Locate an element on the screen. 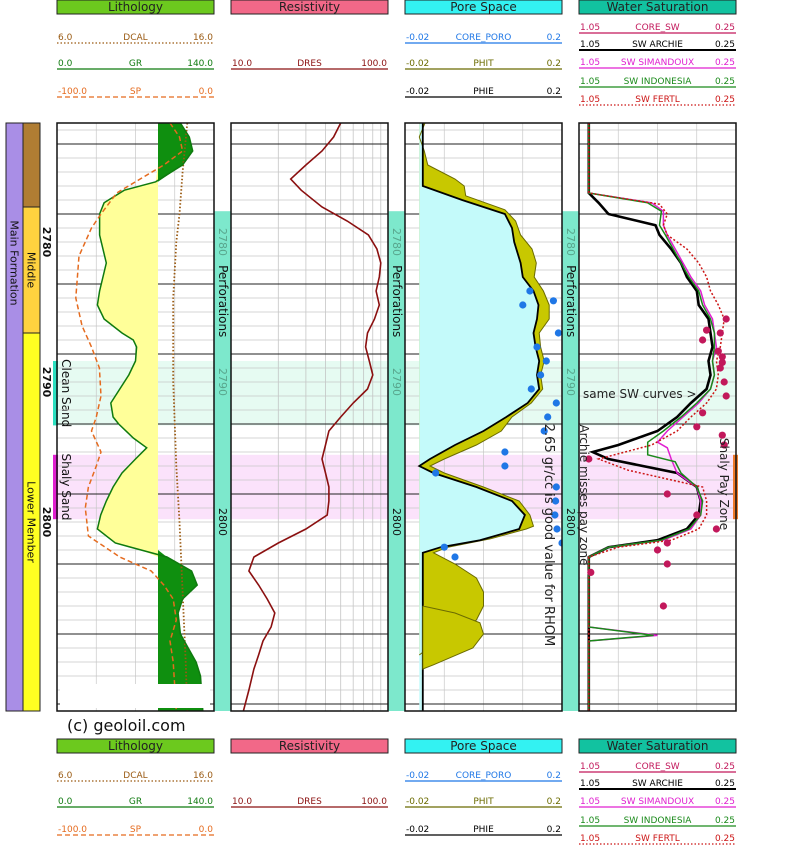 This screenshot has width=804, height=863. legend-name: CORE_PORO is located at coordinates (484, 776).